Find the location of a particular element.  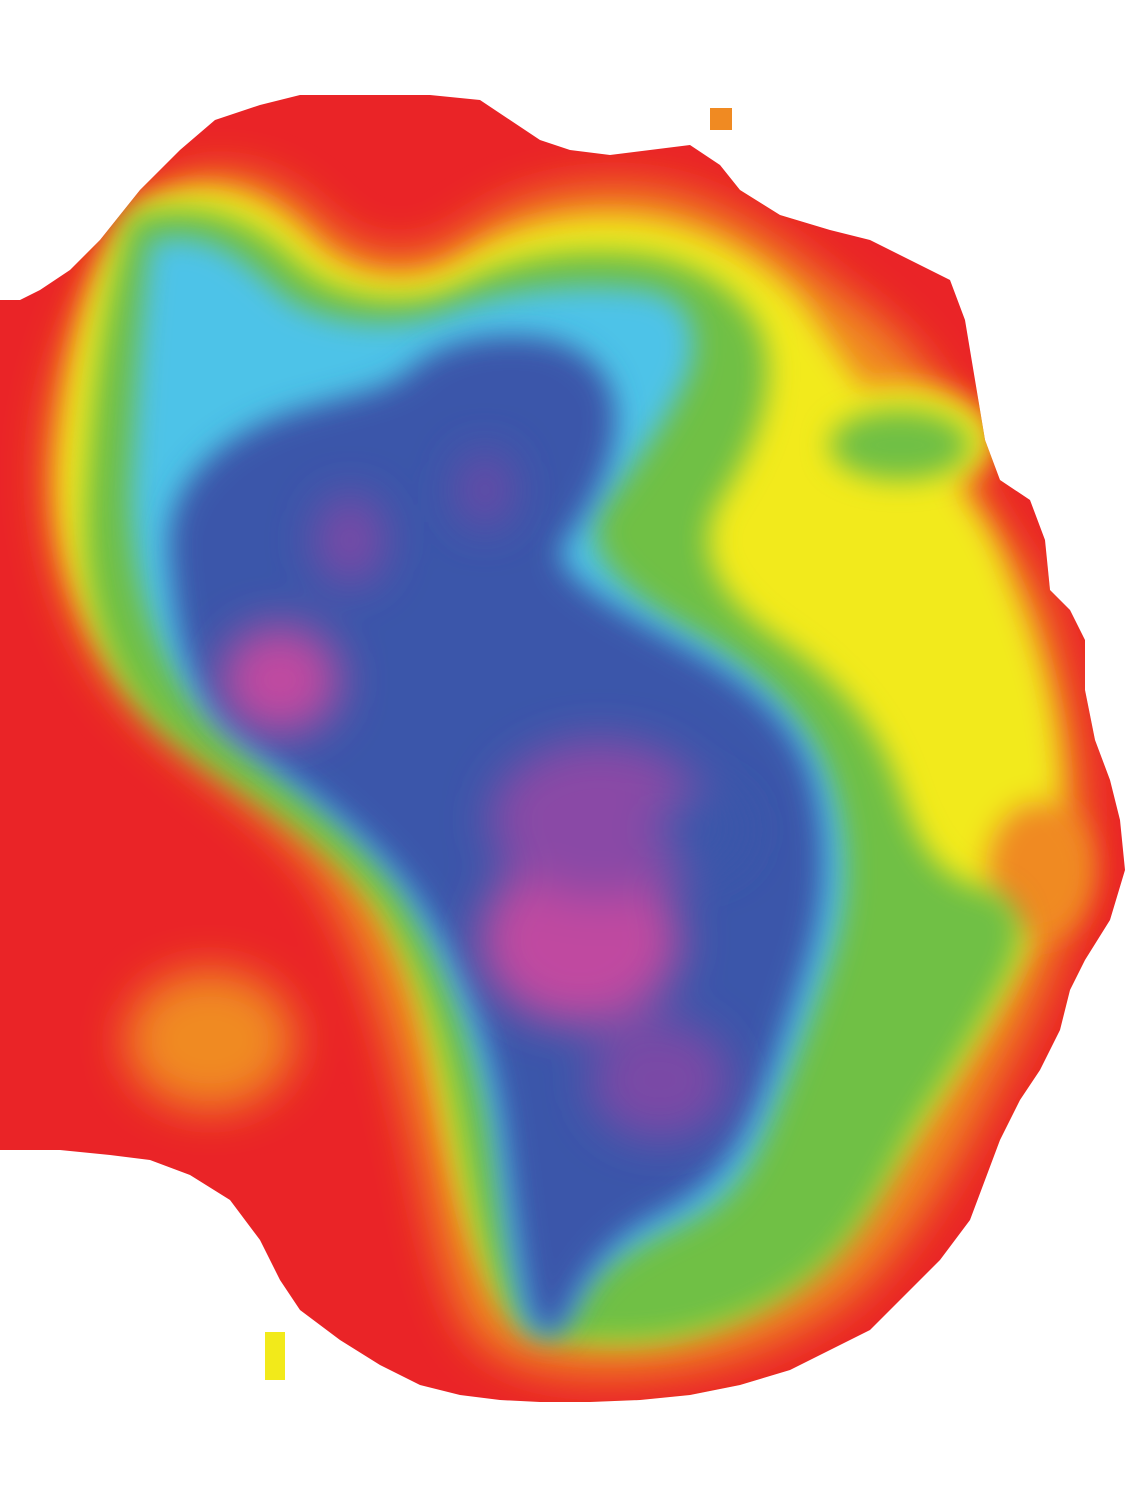

region-magenta-lower is located at coordinates (660, 1080).